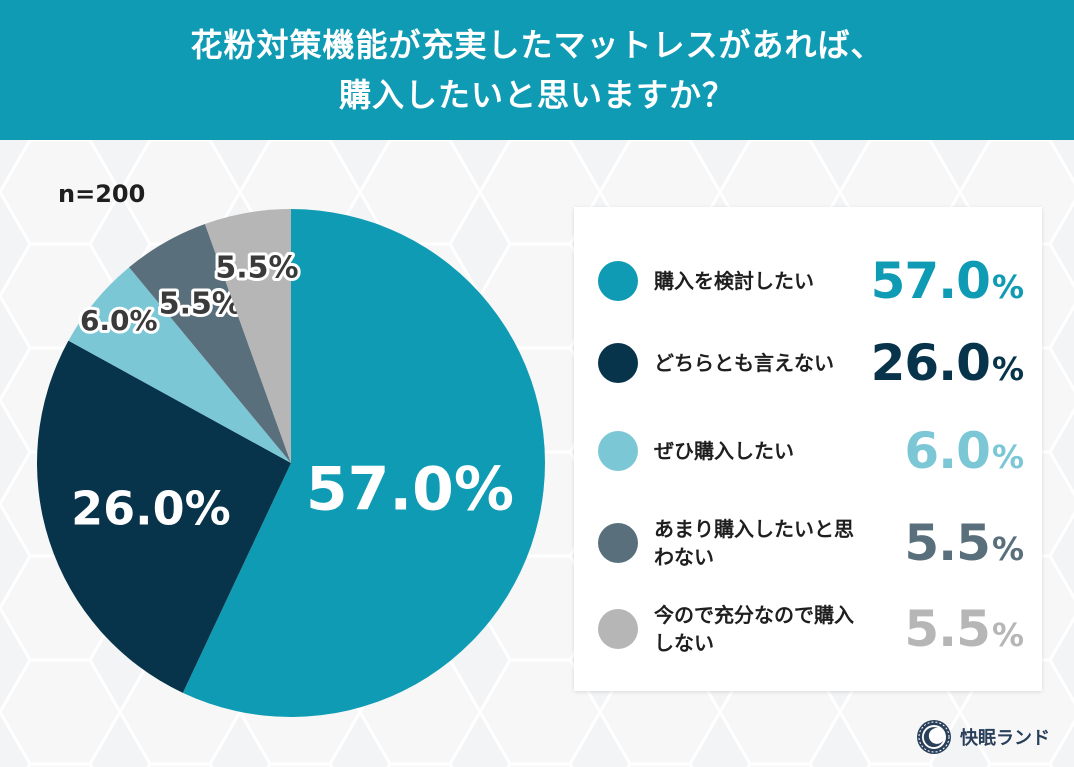 The height and width of the screenshot is (767, 1074). Describe the element at coordinates (1005, 738) in the screenshot. I see `brand-name: 快眠ランド` at that location.